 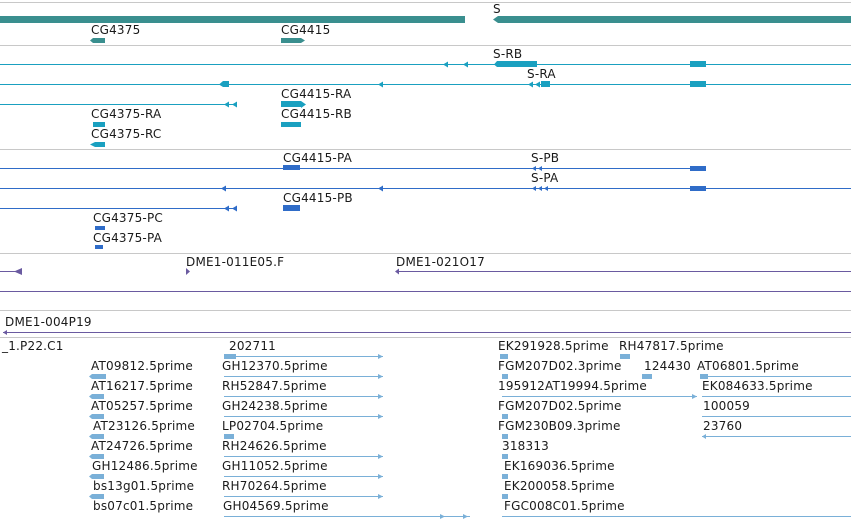 I want to click on est-label: 100059, so click(x=727, y=406).